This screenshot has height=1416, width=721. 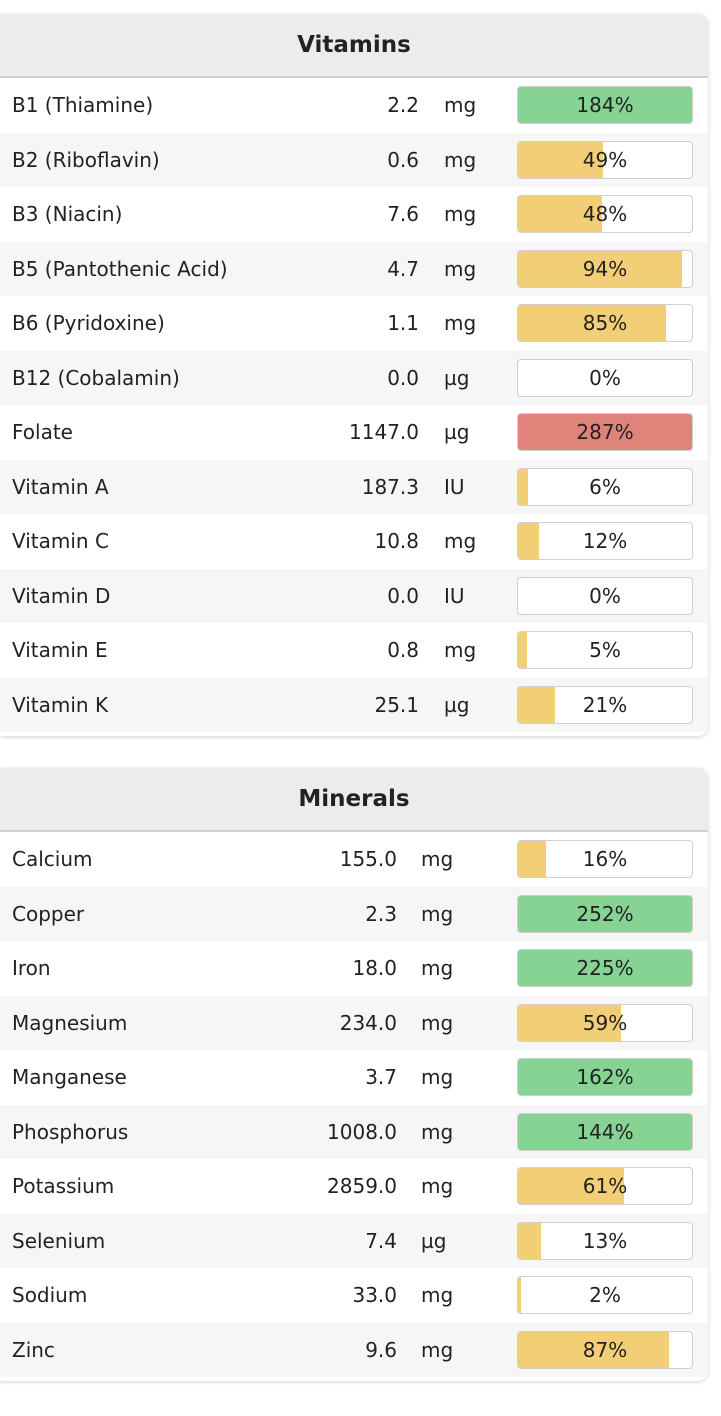 What do you see at coordinates (354, 595) in the screenshot?
I see `table-row: Vitamin D 0.0 IU 0%` at bounding box center [354, 595].